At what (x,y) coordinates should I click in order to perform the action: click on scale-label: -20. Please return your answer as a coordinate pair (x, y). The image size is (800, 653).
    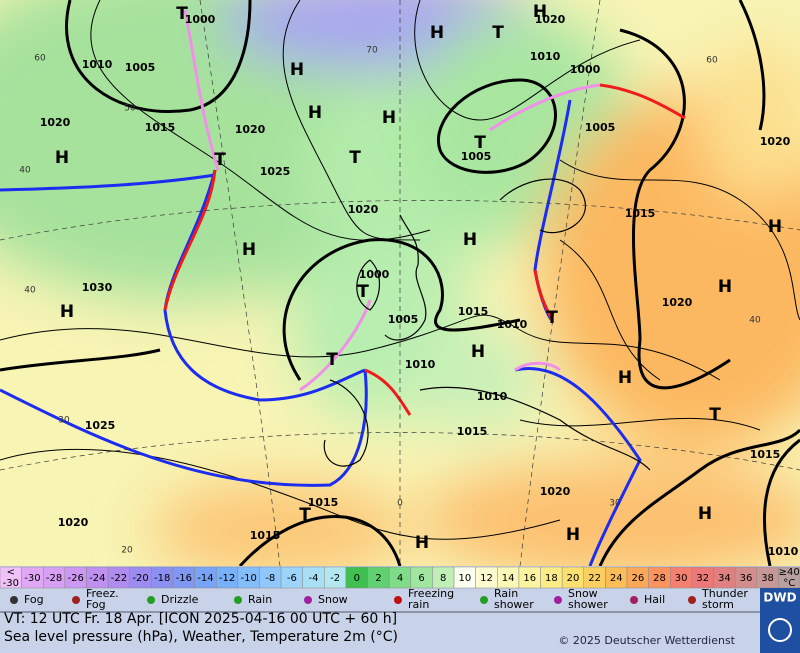
    Looking at the image, I should click on (140, 578).